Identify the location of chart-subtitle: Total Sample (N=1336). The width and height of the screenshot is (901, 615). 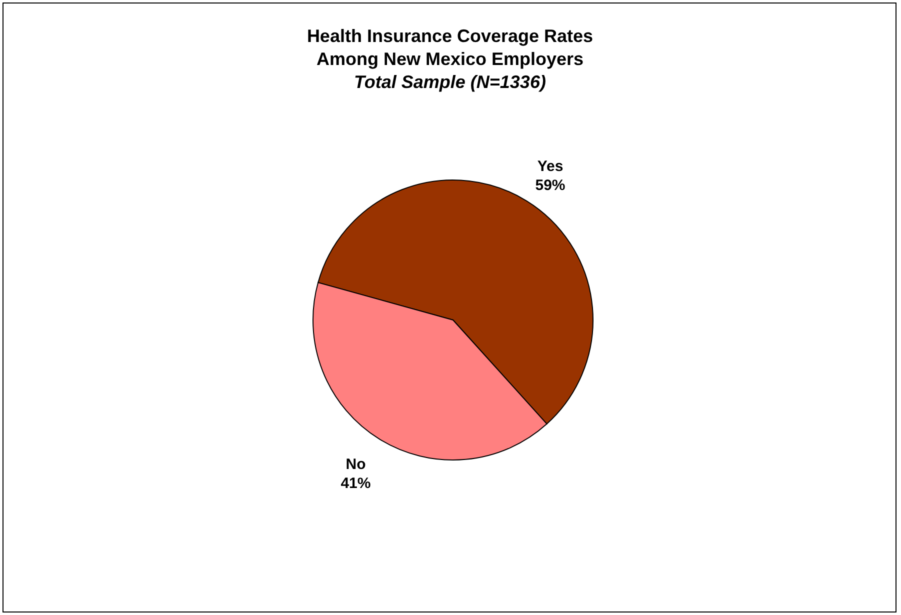
(450, 82).